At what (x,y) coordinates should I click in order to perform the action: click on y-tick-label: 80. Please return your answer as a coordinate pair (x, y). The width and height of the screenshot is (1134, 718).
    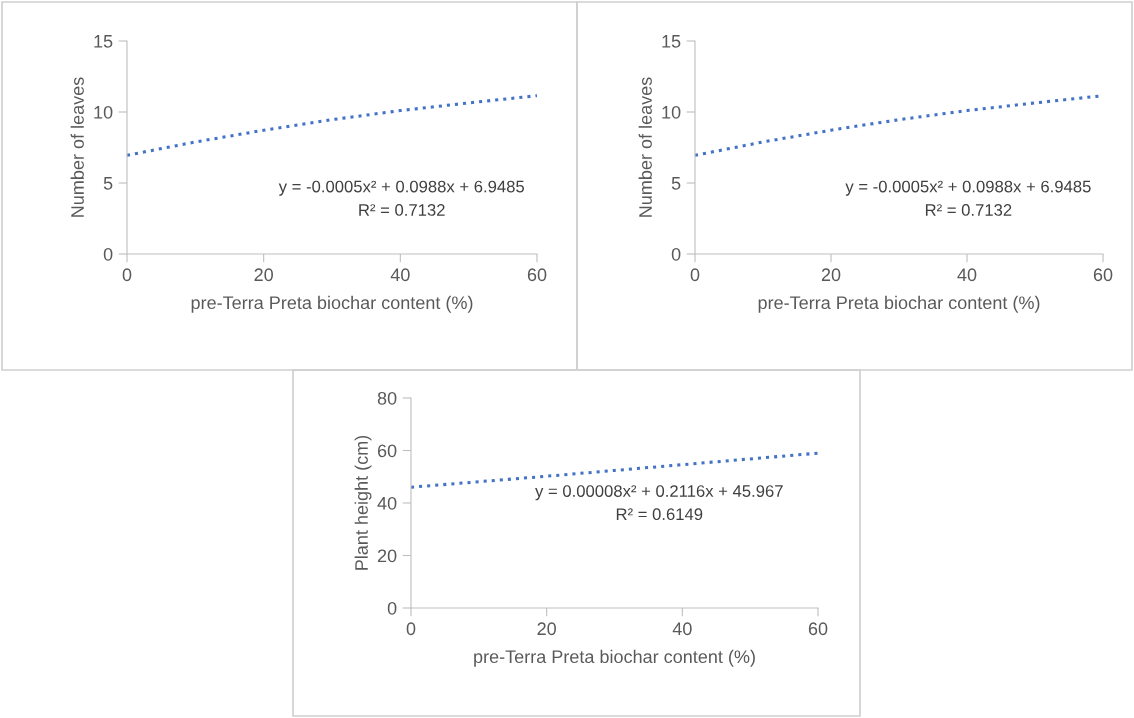
    Looking at the image, I should click on (387, 398).